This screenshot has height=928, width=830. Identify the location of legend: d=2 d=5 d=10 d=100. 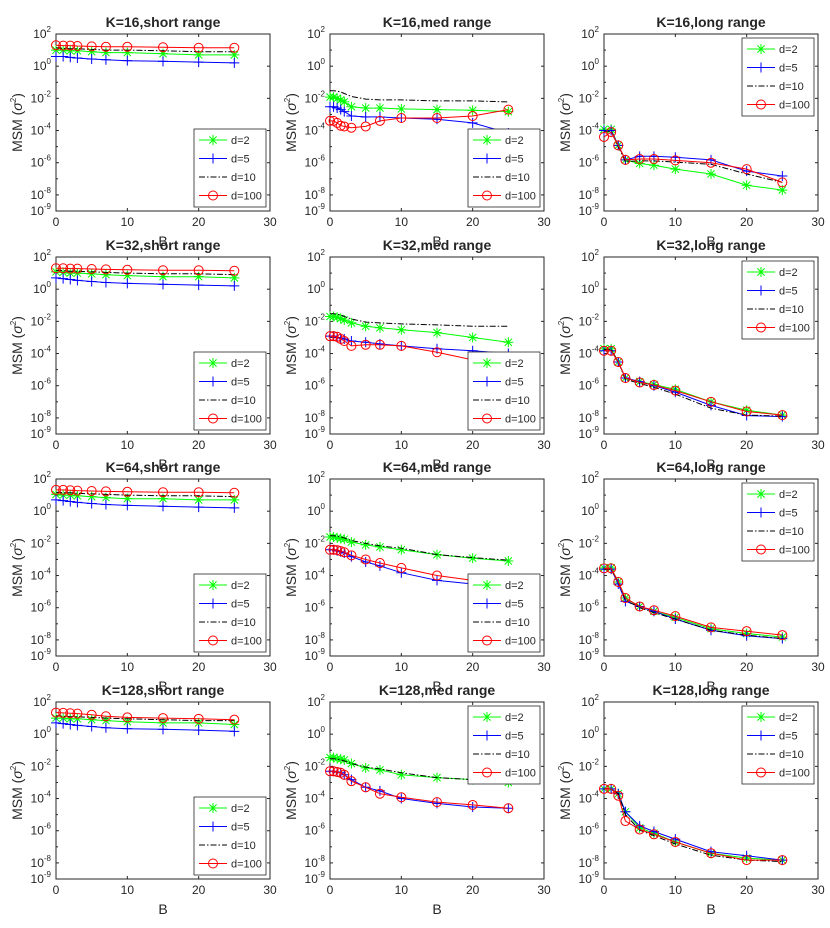
(504, 745).